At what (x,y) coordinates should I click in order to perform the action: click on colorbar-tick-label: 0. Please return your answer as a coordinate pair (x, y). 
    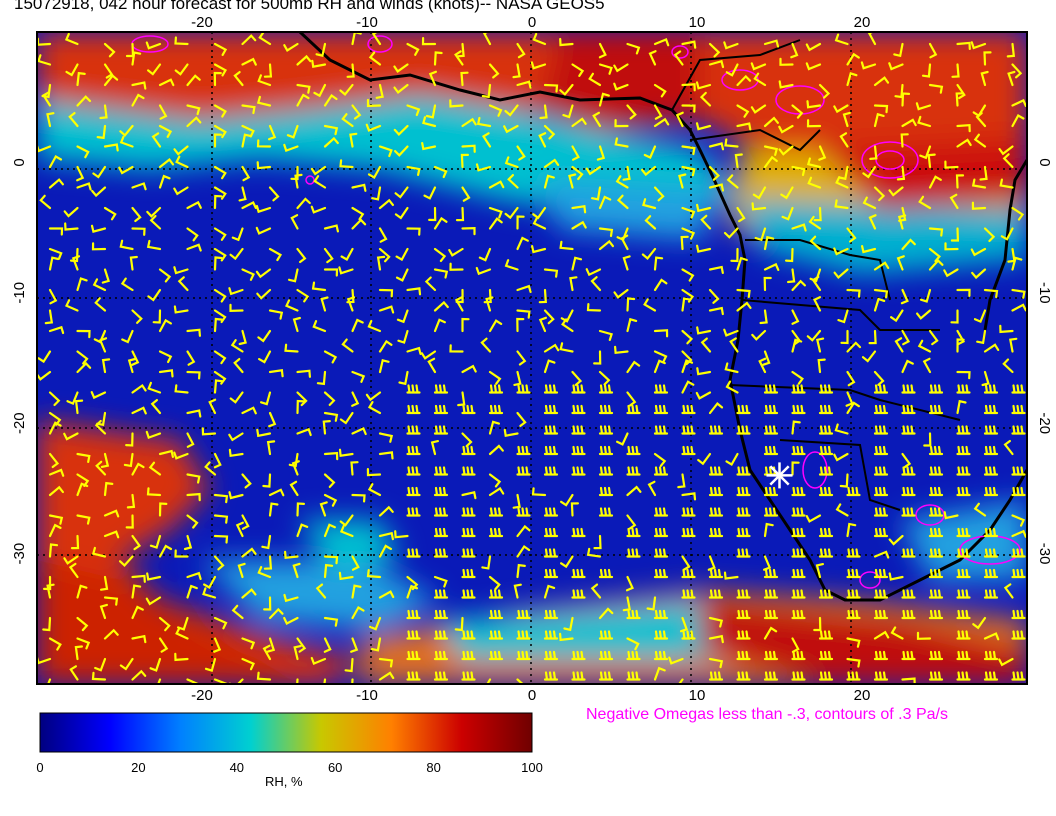
    Looking at the image, I should click on (40, 767).